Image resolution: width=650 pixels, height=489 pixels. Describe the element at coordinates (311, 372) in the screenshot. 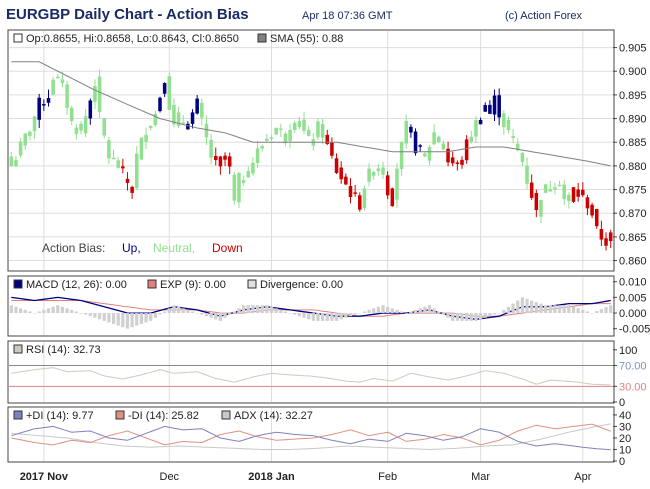

I see `rsi-panel` at that location.